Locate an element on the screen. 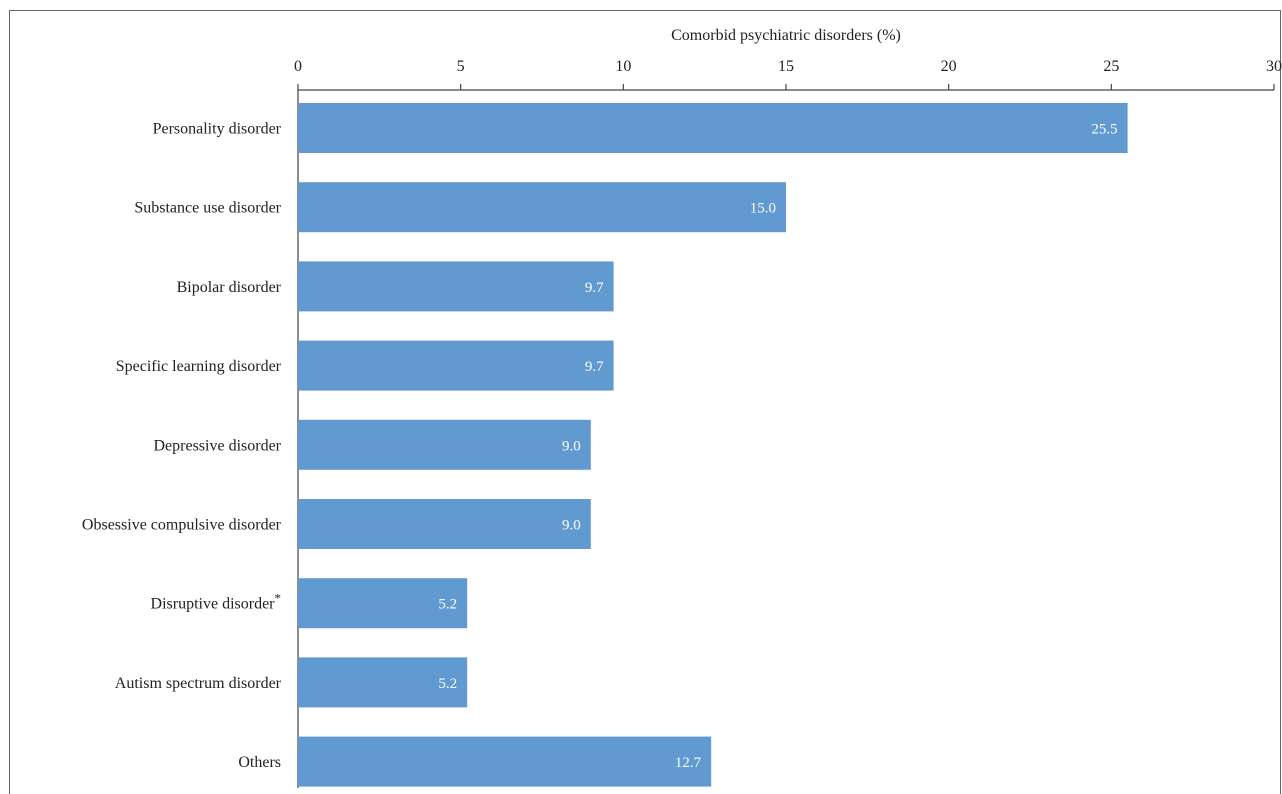  category-label: Specific learning disorder is located at coordinates (199, 366).